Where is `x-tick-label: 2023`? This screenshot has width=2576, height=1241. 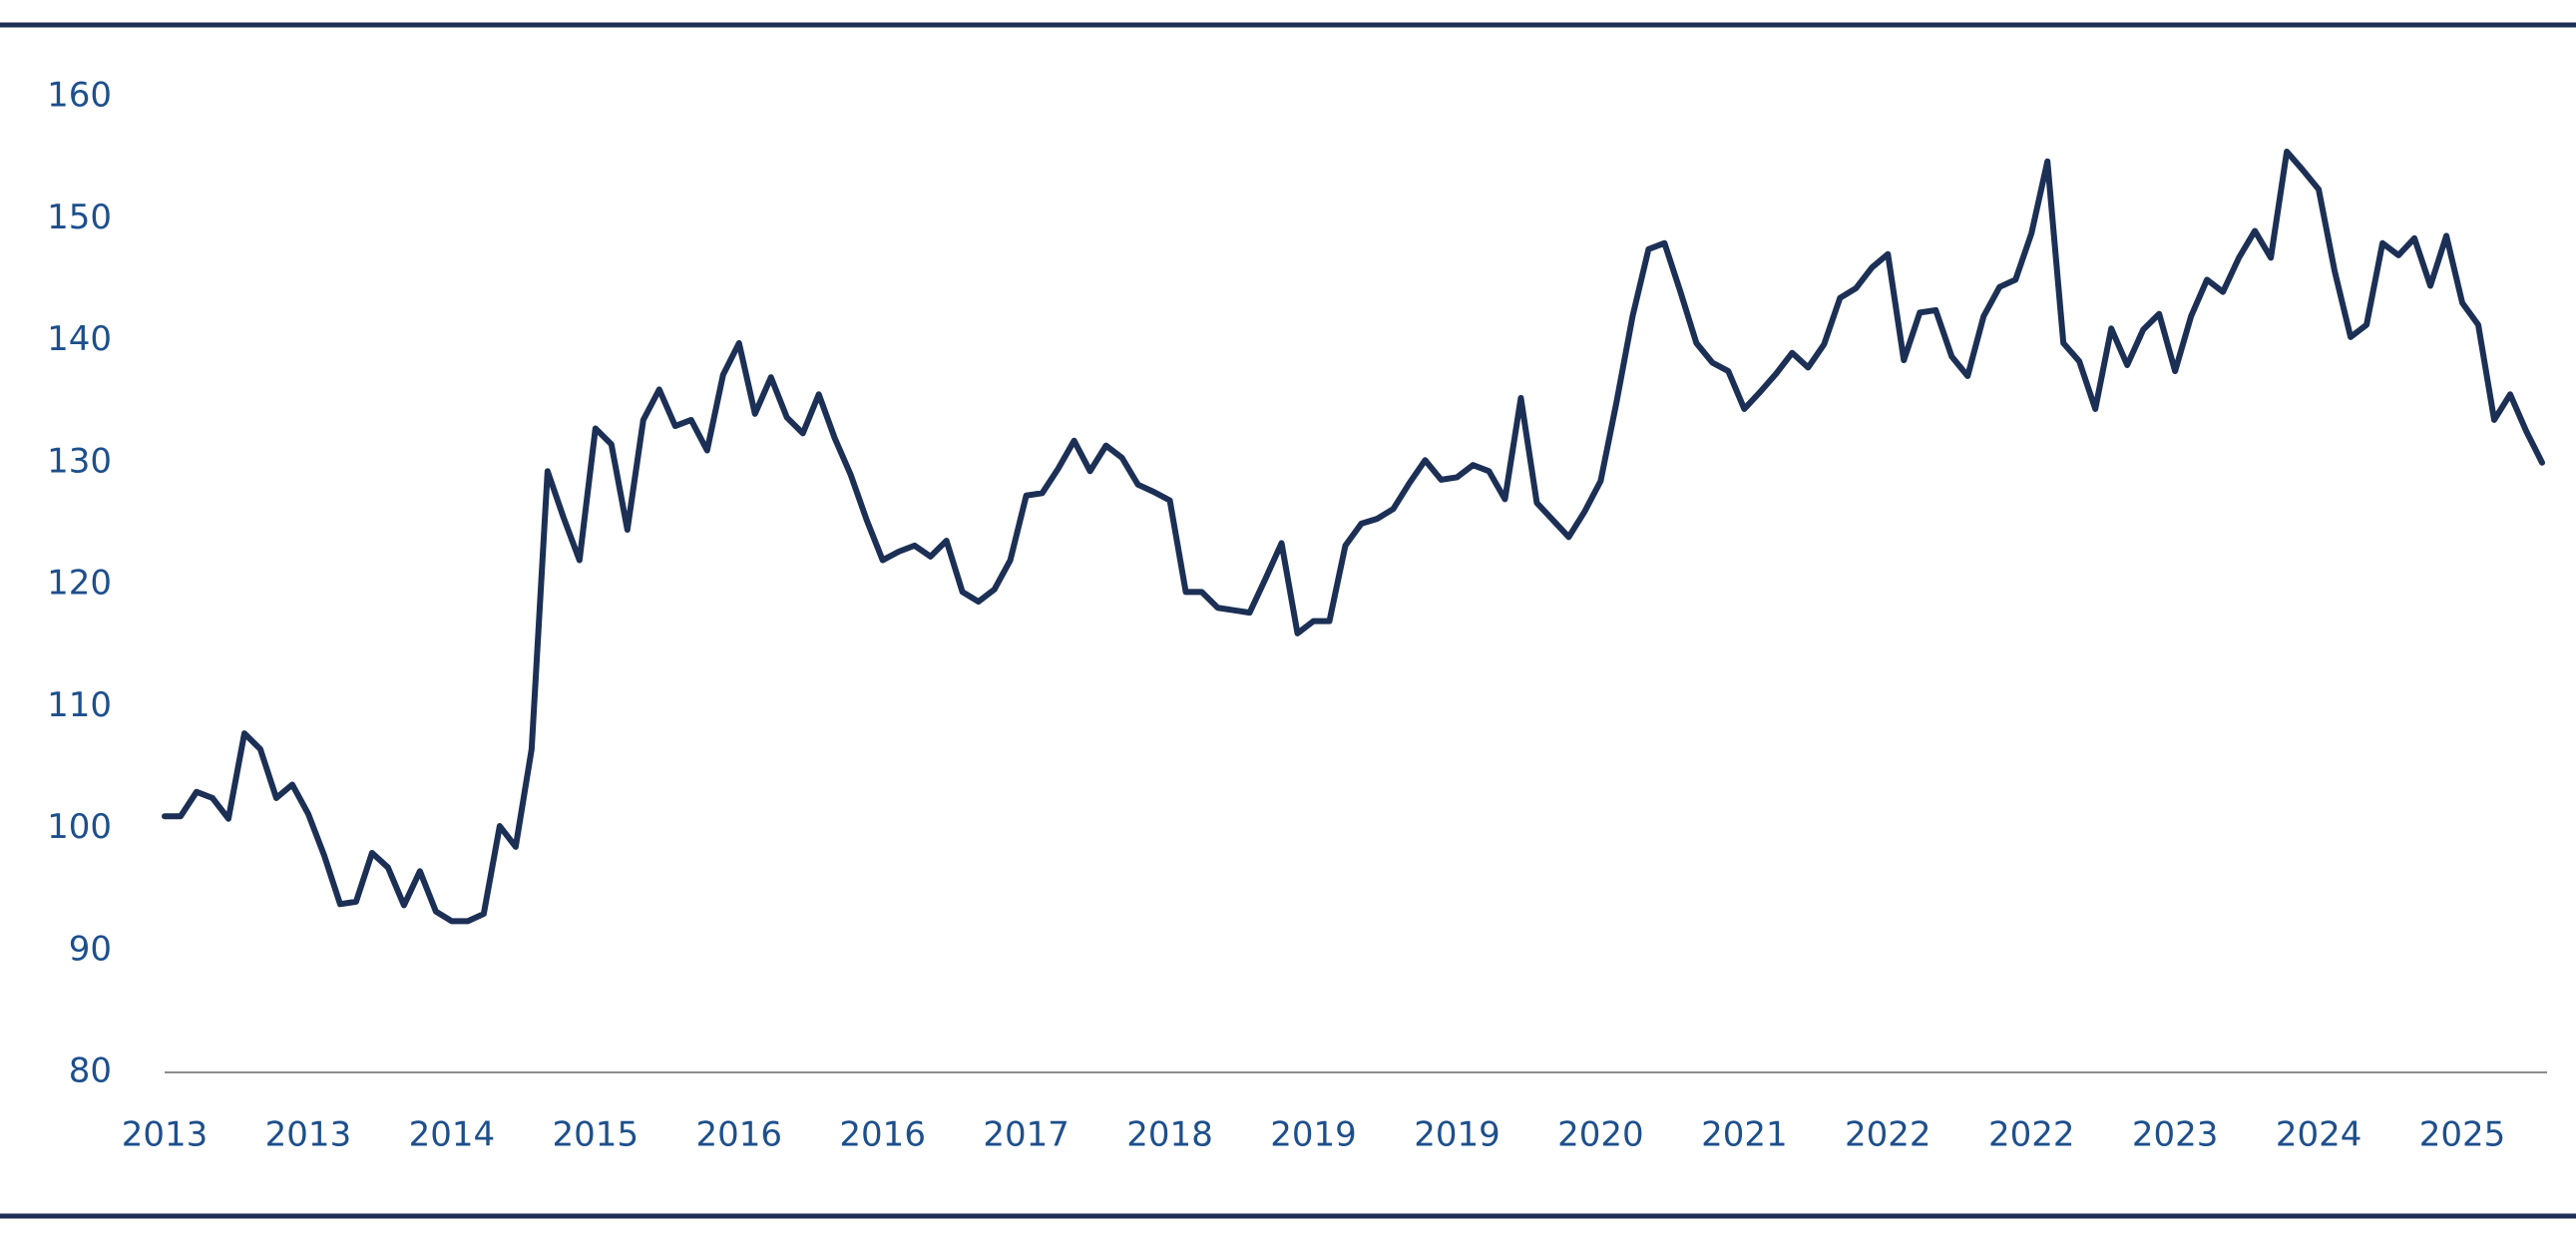
x-tick-label: 2023 is located at coordinates (2175, 1135).